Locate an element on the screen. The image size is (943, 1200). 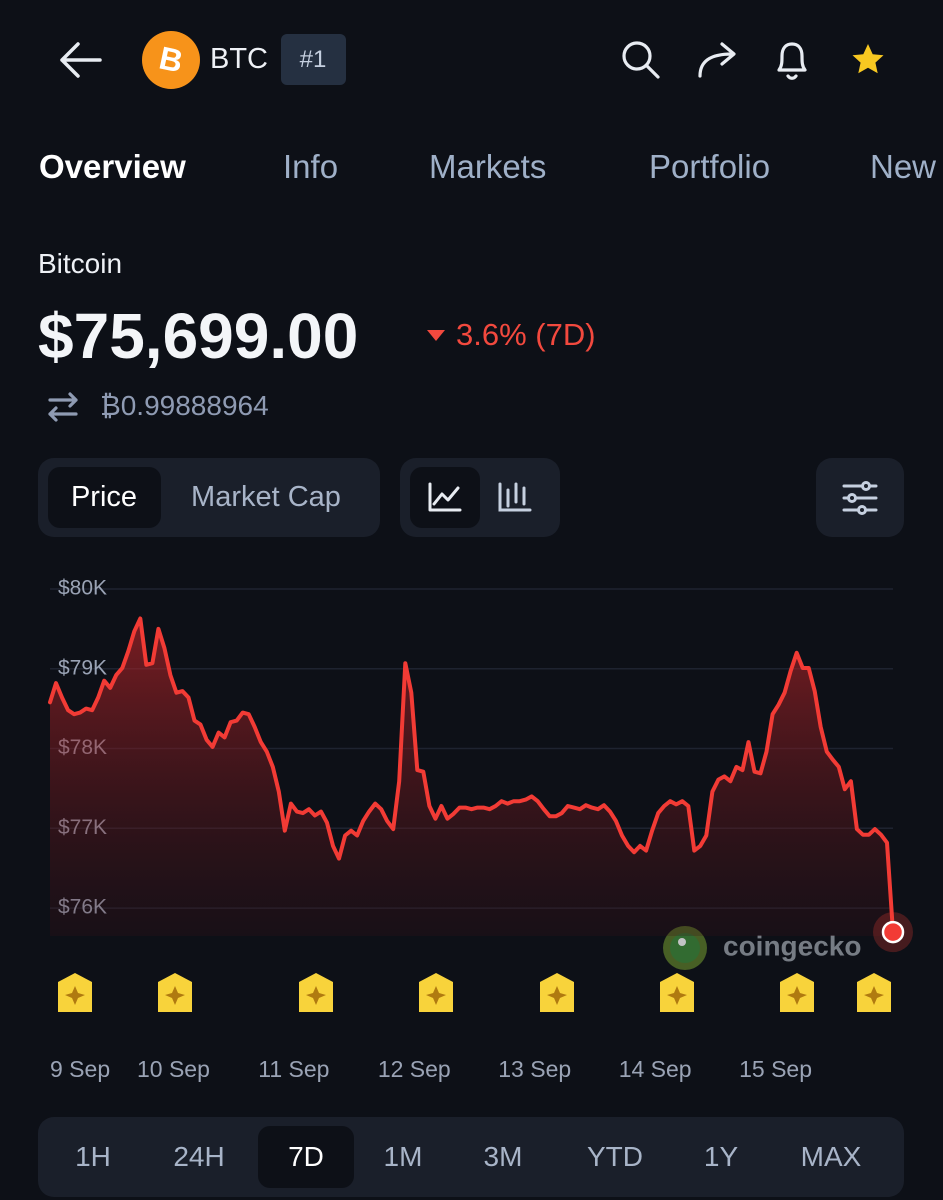
coin-name: Bitcoin is located at coordinates (80, 263).